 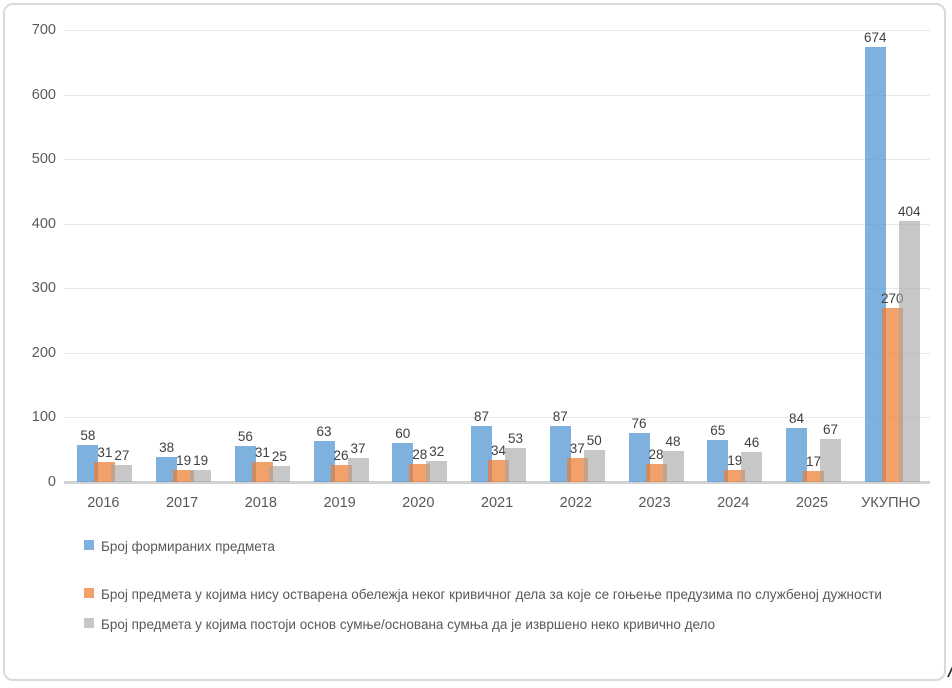 What do you see at coordinates (403, 434) in the screenshot?
I see `bar-value-label: 60` at bounding box center [403, 434].